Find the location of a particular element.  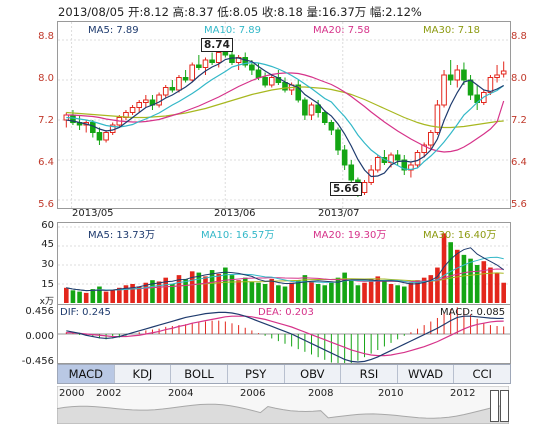

year-label: 2004 is located at coordinates (181, 393).